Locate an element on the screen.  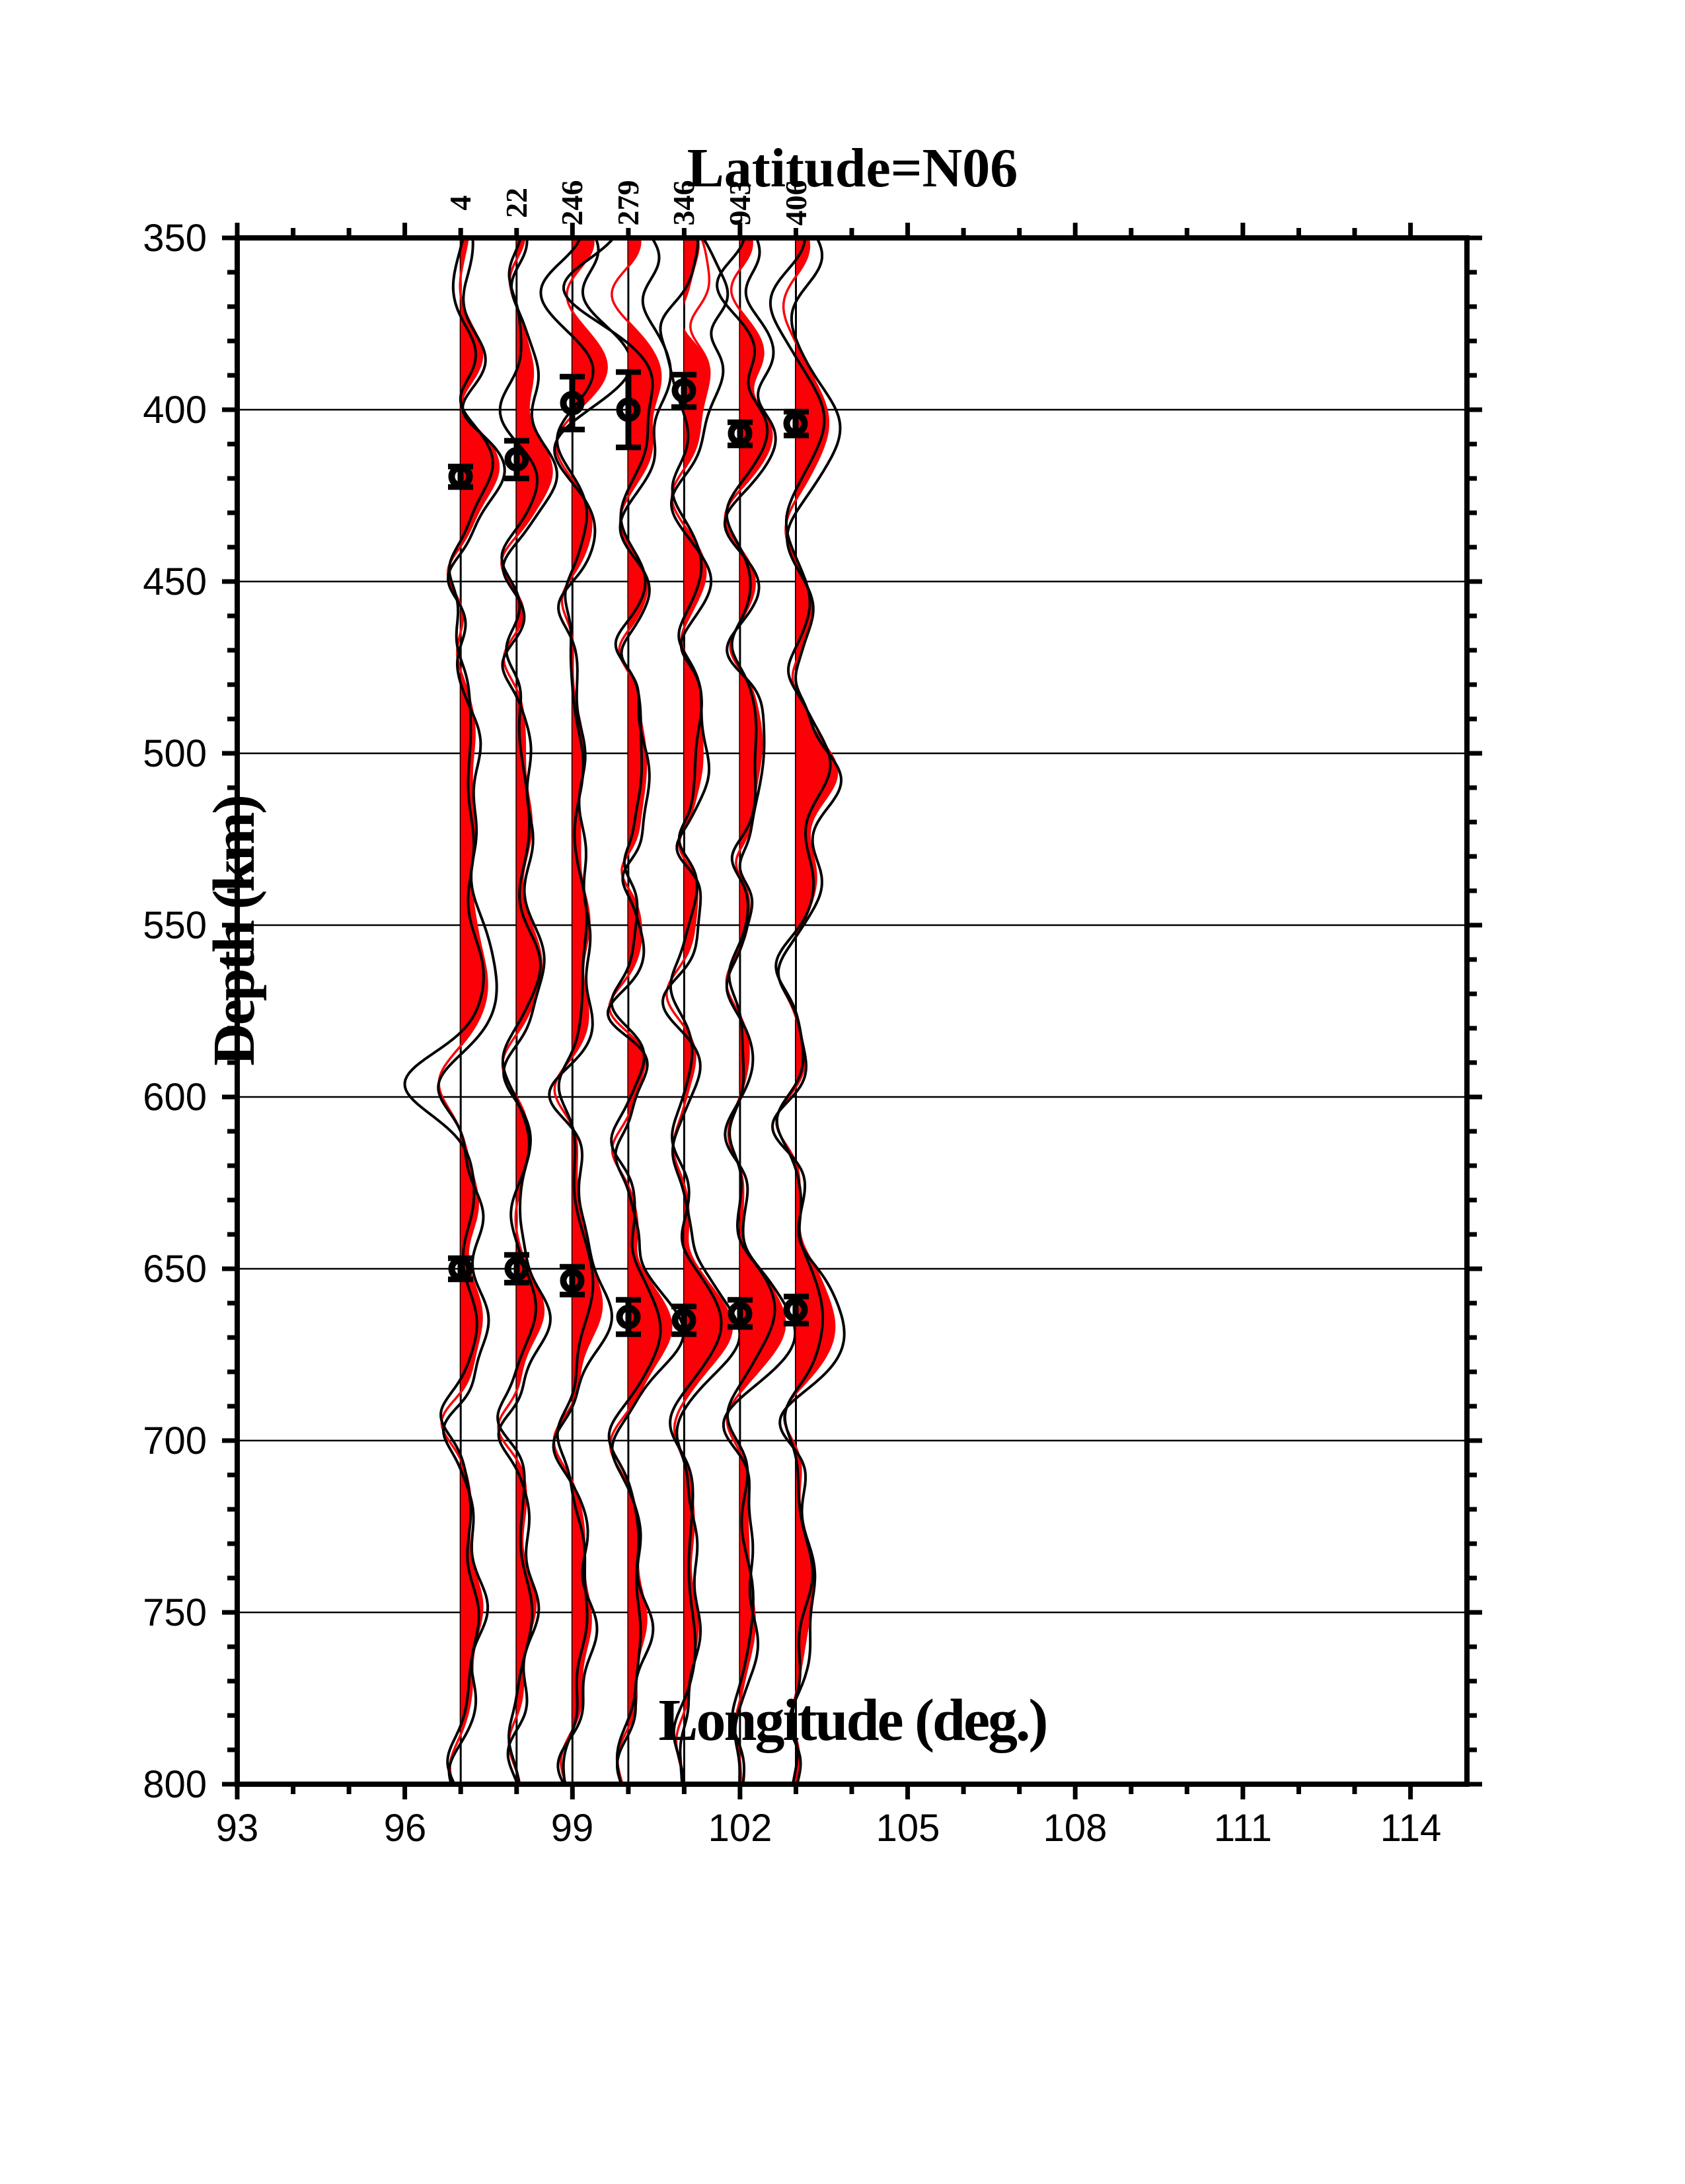
svg-text: 105 is located at coordinates (908, 1828).